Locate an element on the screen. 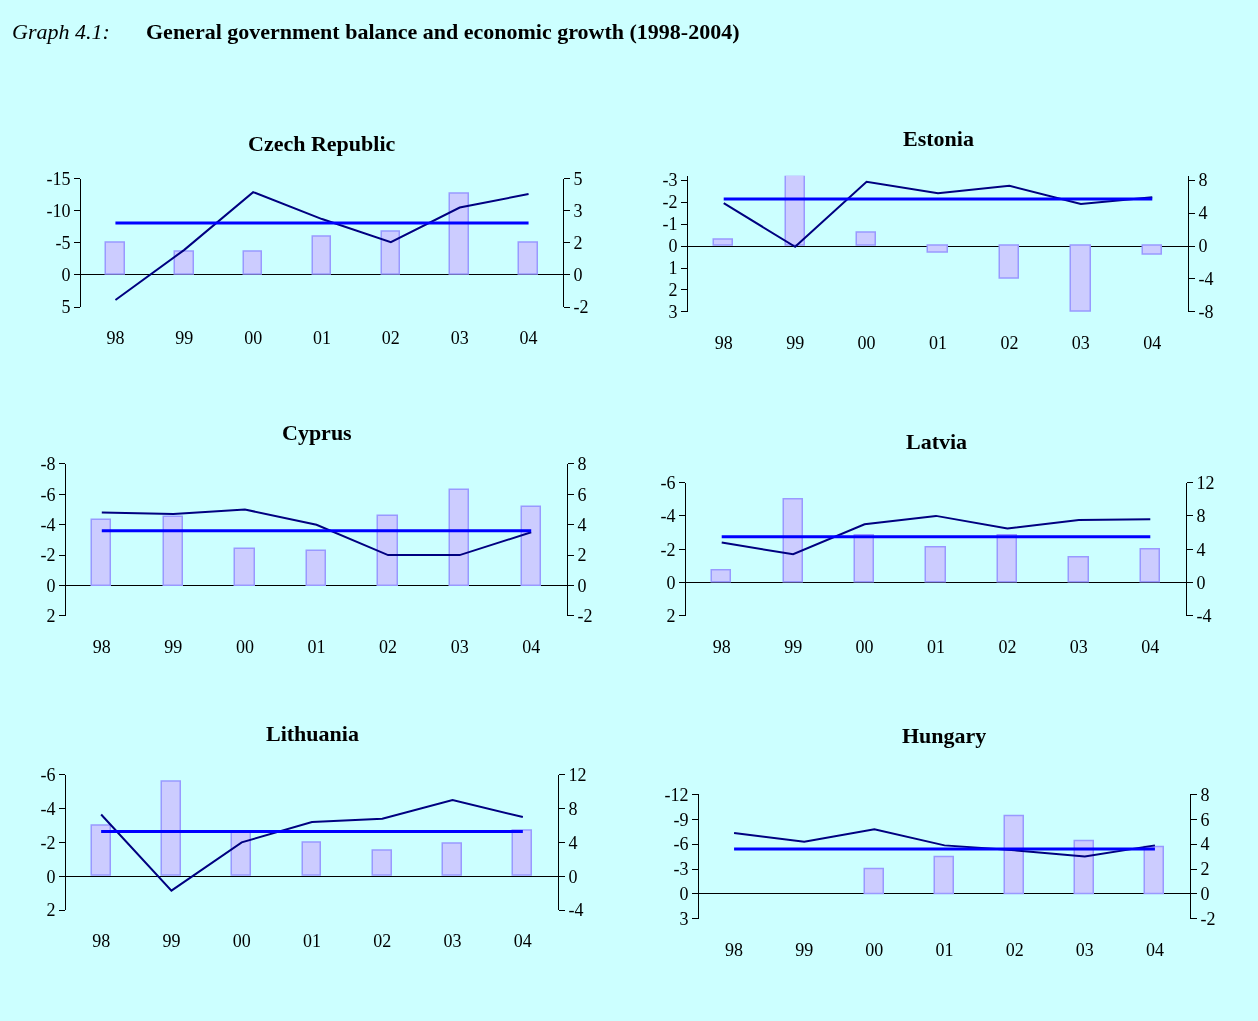 The width and height of the screenshot is (1258, 1021). chart-title: Cyprus is located at coordinates (317, 432).